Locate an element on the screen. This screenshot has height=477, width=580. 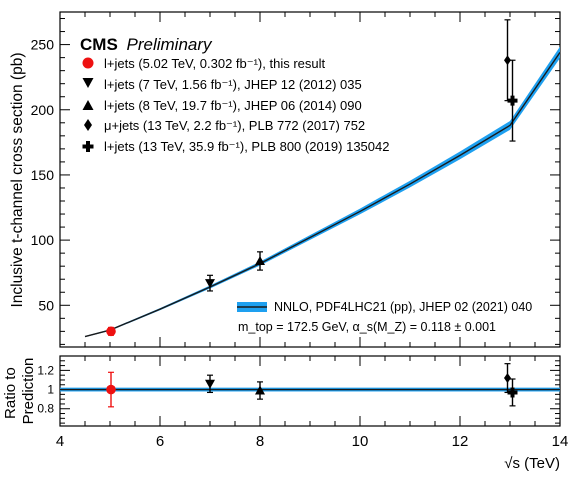
legend-band-label: NNLO, PDF4LHC21 (pp), JHEP 02 (2021) 040 is located at coordinates (403, 307).